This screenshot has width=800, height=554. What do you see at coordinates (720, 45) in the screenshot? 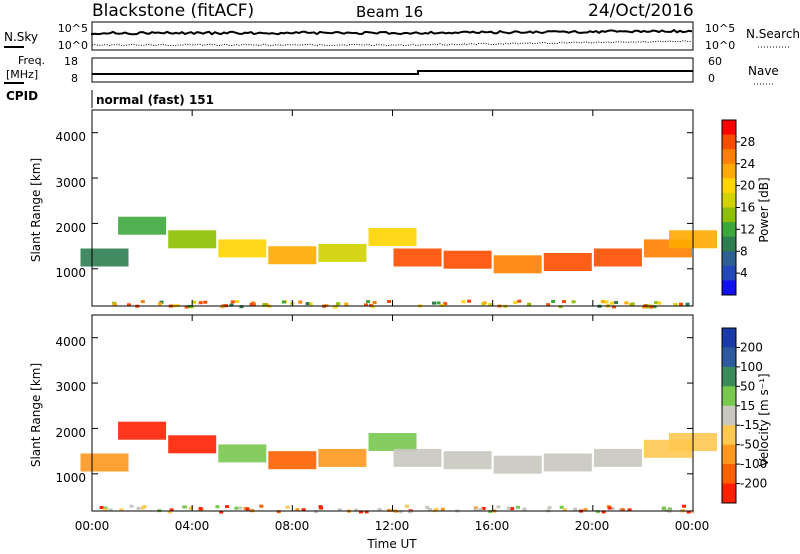
I see `noise-right-tick-low: 10^0` at bounding box center [720, 45].